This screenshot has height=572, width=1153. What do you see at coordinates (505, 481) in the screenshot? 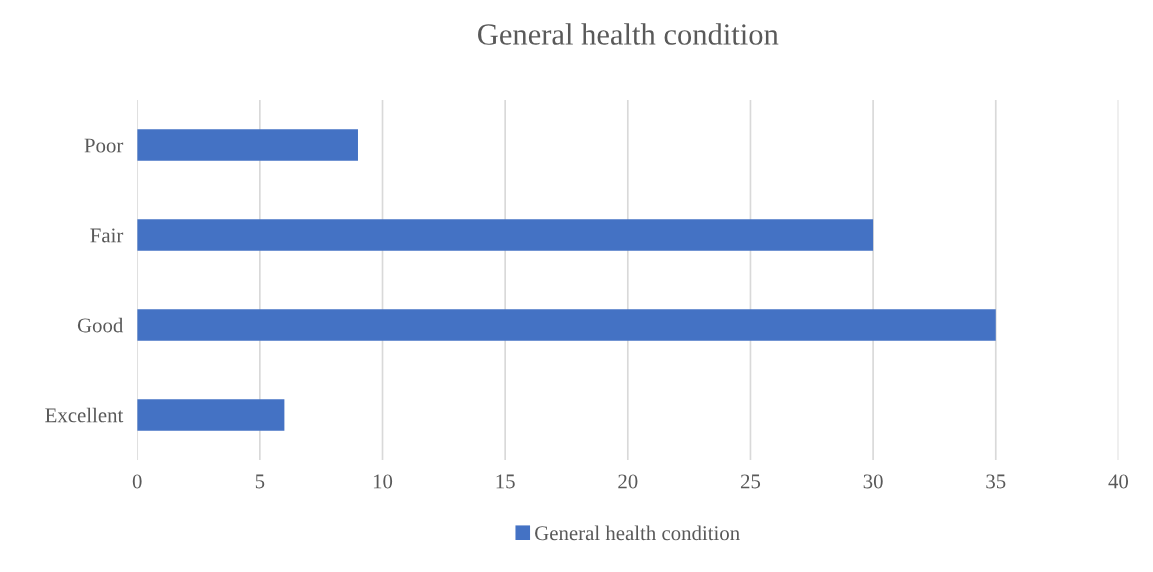
I see `x-tick-label: 15` at bounding box center [505, 481].